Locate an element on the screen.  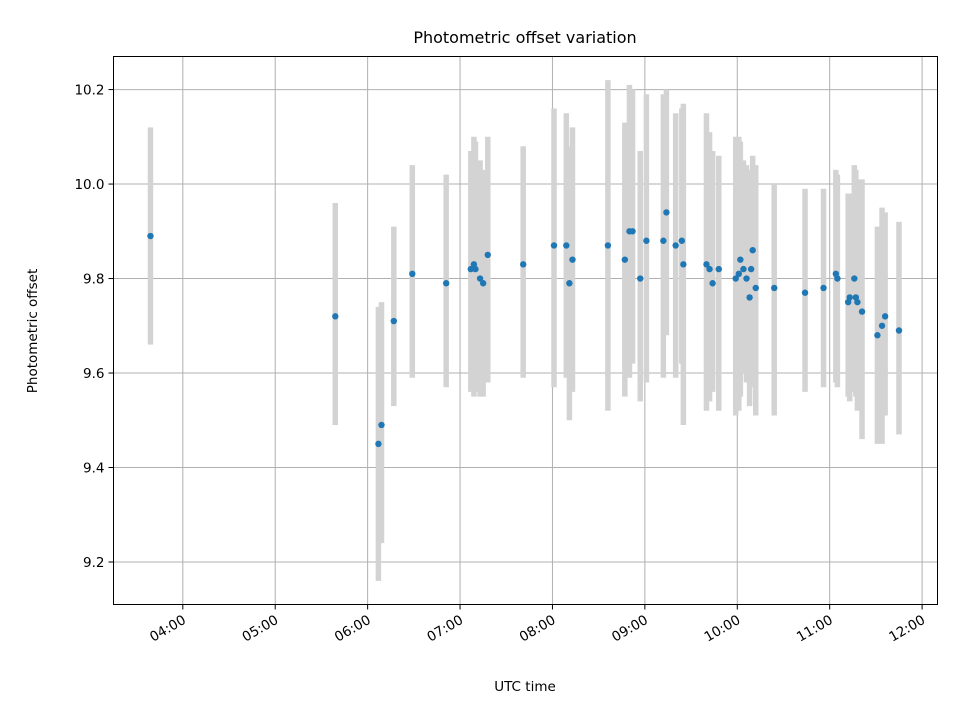
y-tick-label: 10.2 is located at coordinates (89, 91).